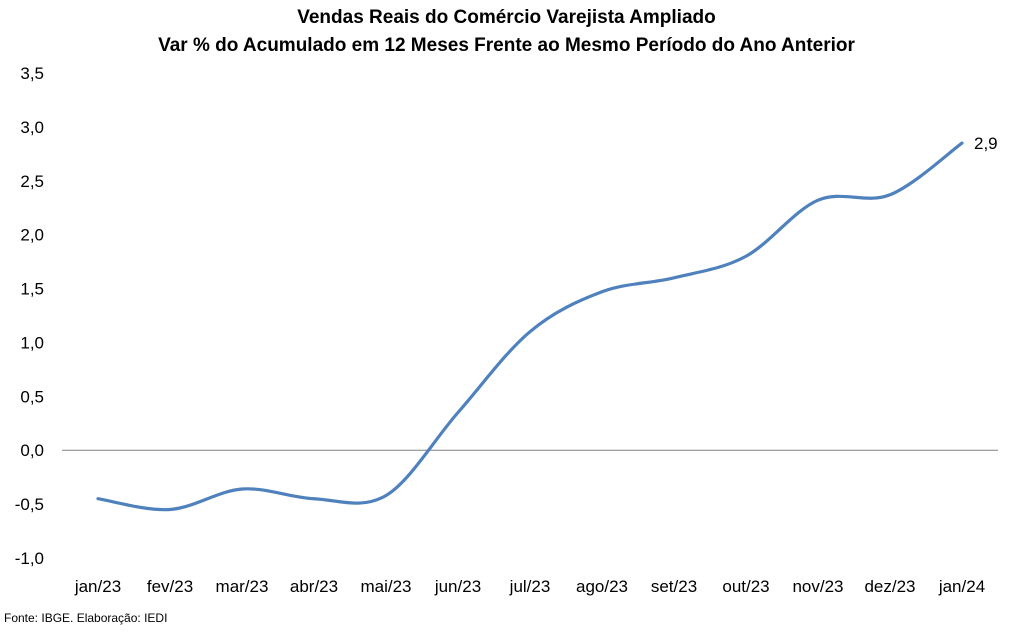 The width and height of the screenshot is (1013, 632). I want to click on x-tick-label: dez/23, so click(889, 586).